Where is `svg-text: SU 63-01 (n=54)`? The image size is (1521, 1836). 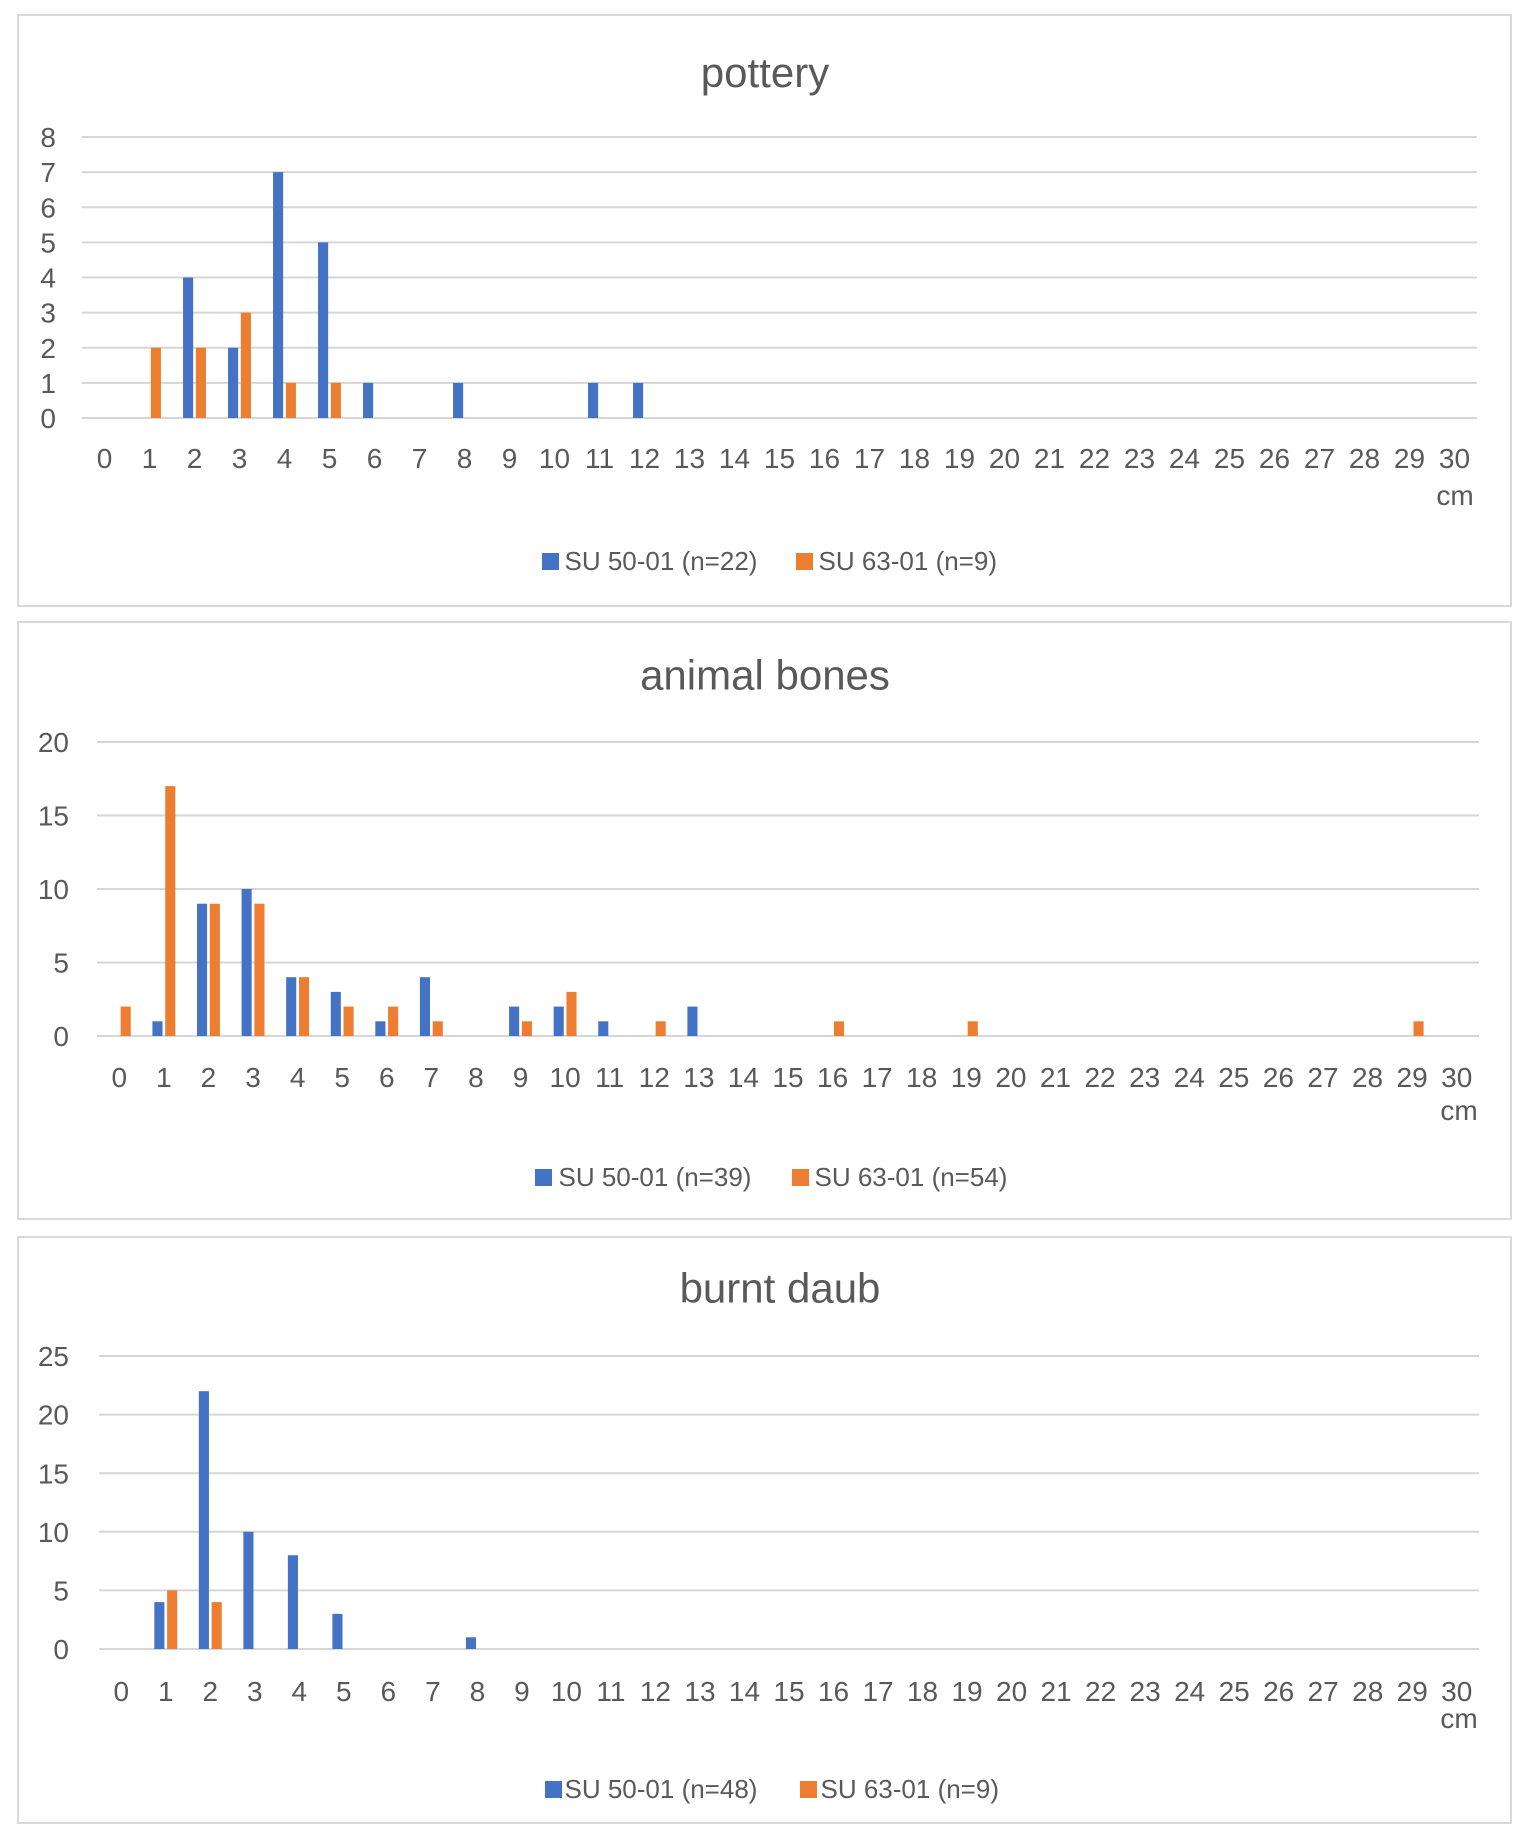 svg-text: SU 63-01 (n=54) is located at coordinates (911, 1177).